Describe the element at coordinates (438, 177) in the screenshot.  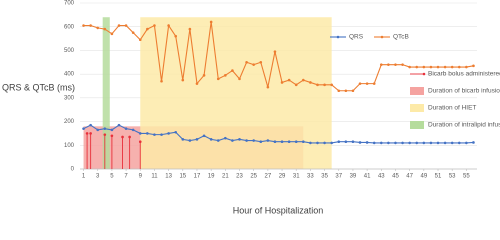
I see `x-tick-label: 51` at that location.